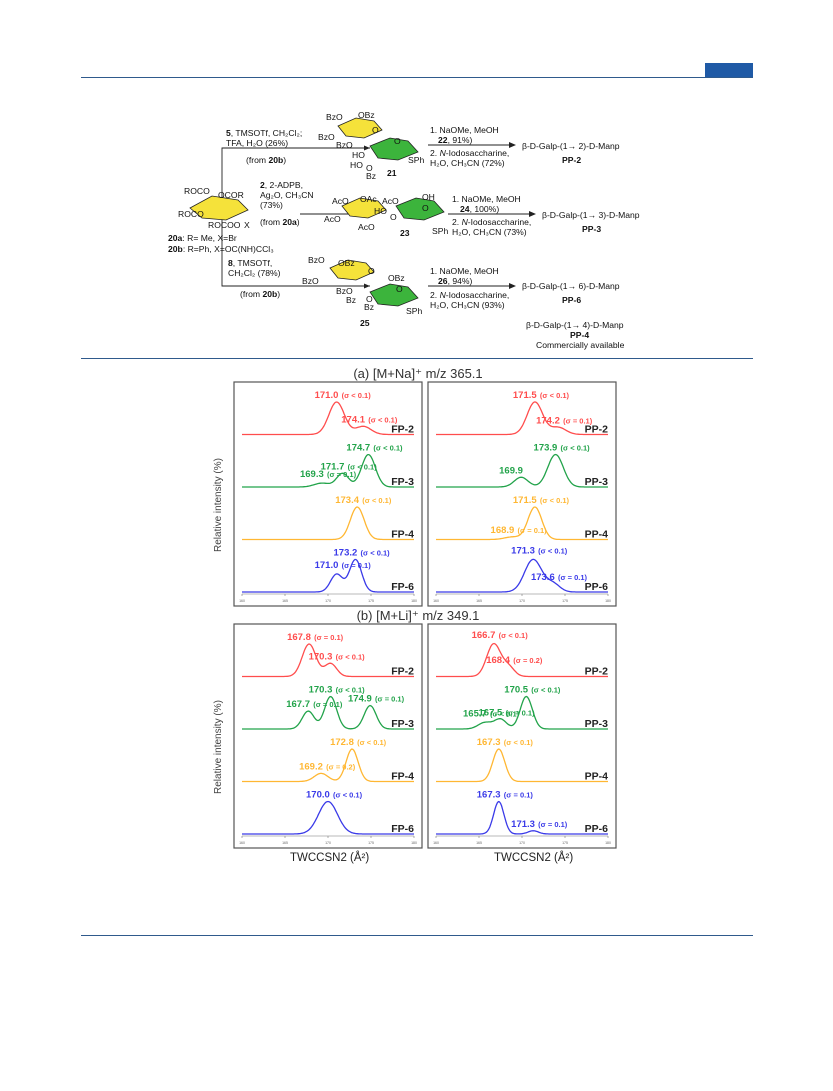  I want to click on sugar25-l1: OBz, so click(346, 263).